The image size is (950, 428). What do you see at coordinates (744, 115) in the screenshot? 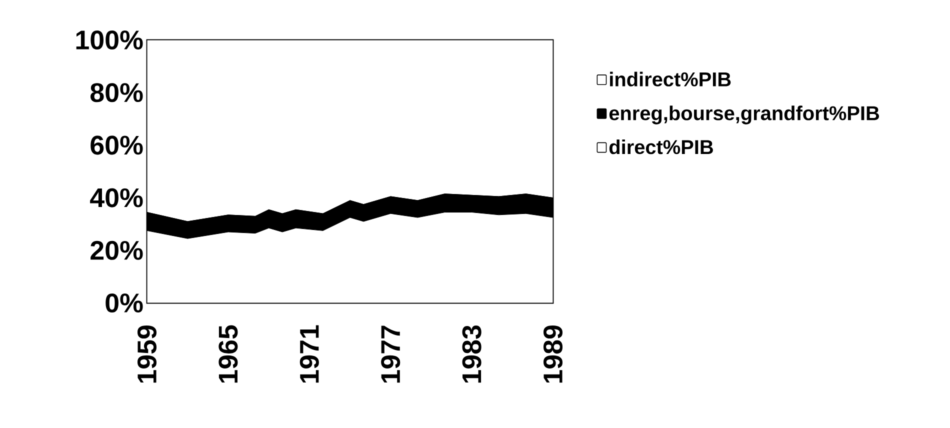
I see `legend-label: enreg,bourse,grandfort%PIB` at bounding box center [744, 115].